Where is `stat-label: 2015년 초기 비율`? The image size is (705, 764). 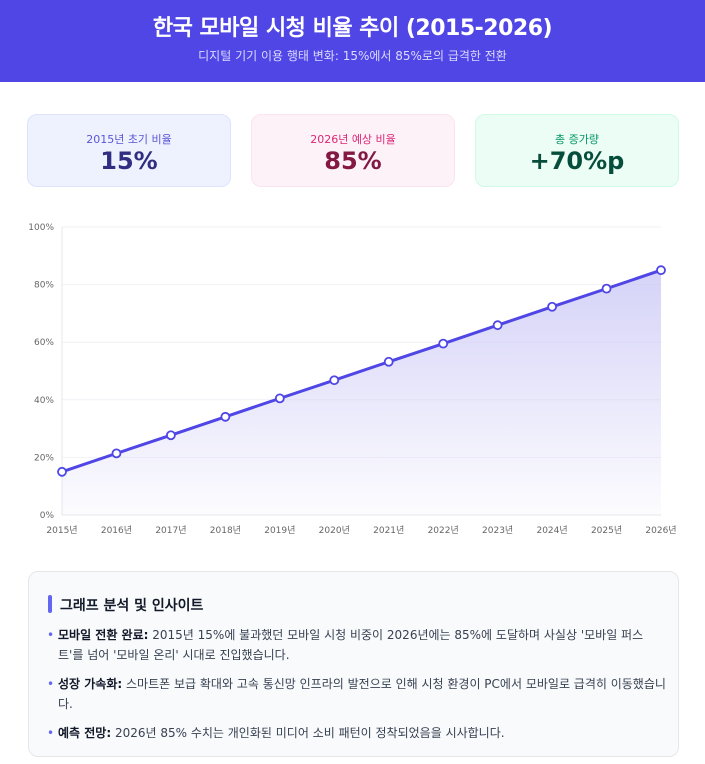 stat-label: 2015년 초기 비율 is located at coordinates (129, 139).